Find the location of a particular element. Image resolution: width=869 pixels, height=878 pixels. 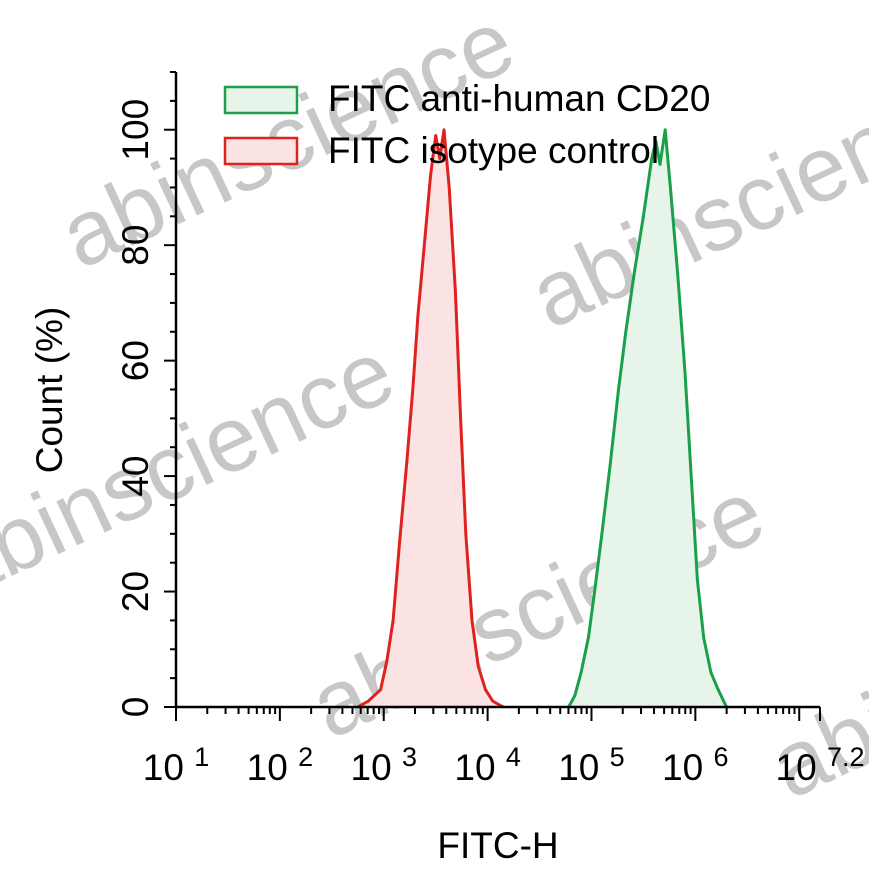

legend-item: FITC anti-human CD20 is located at coordinates (466, 98).